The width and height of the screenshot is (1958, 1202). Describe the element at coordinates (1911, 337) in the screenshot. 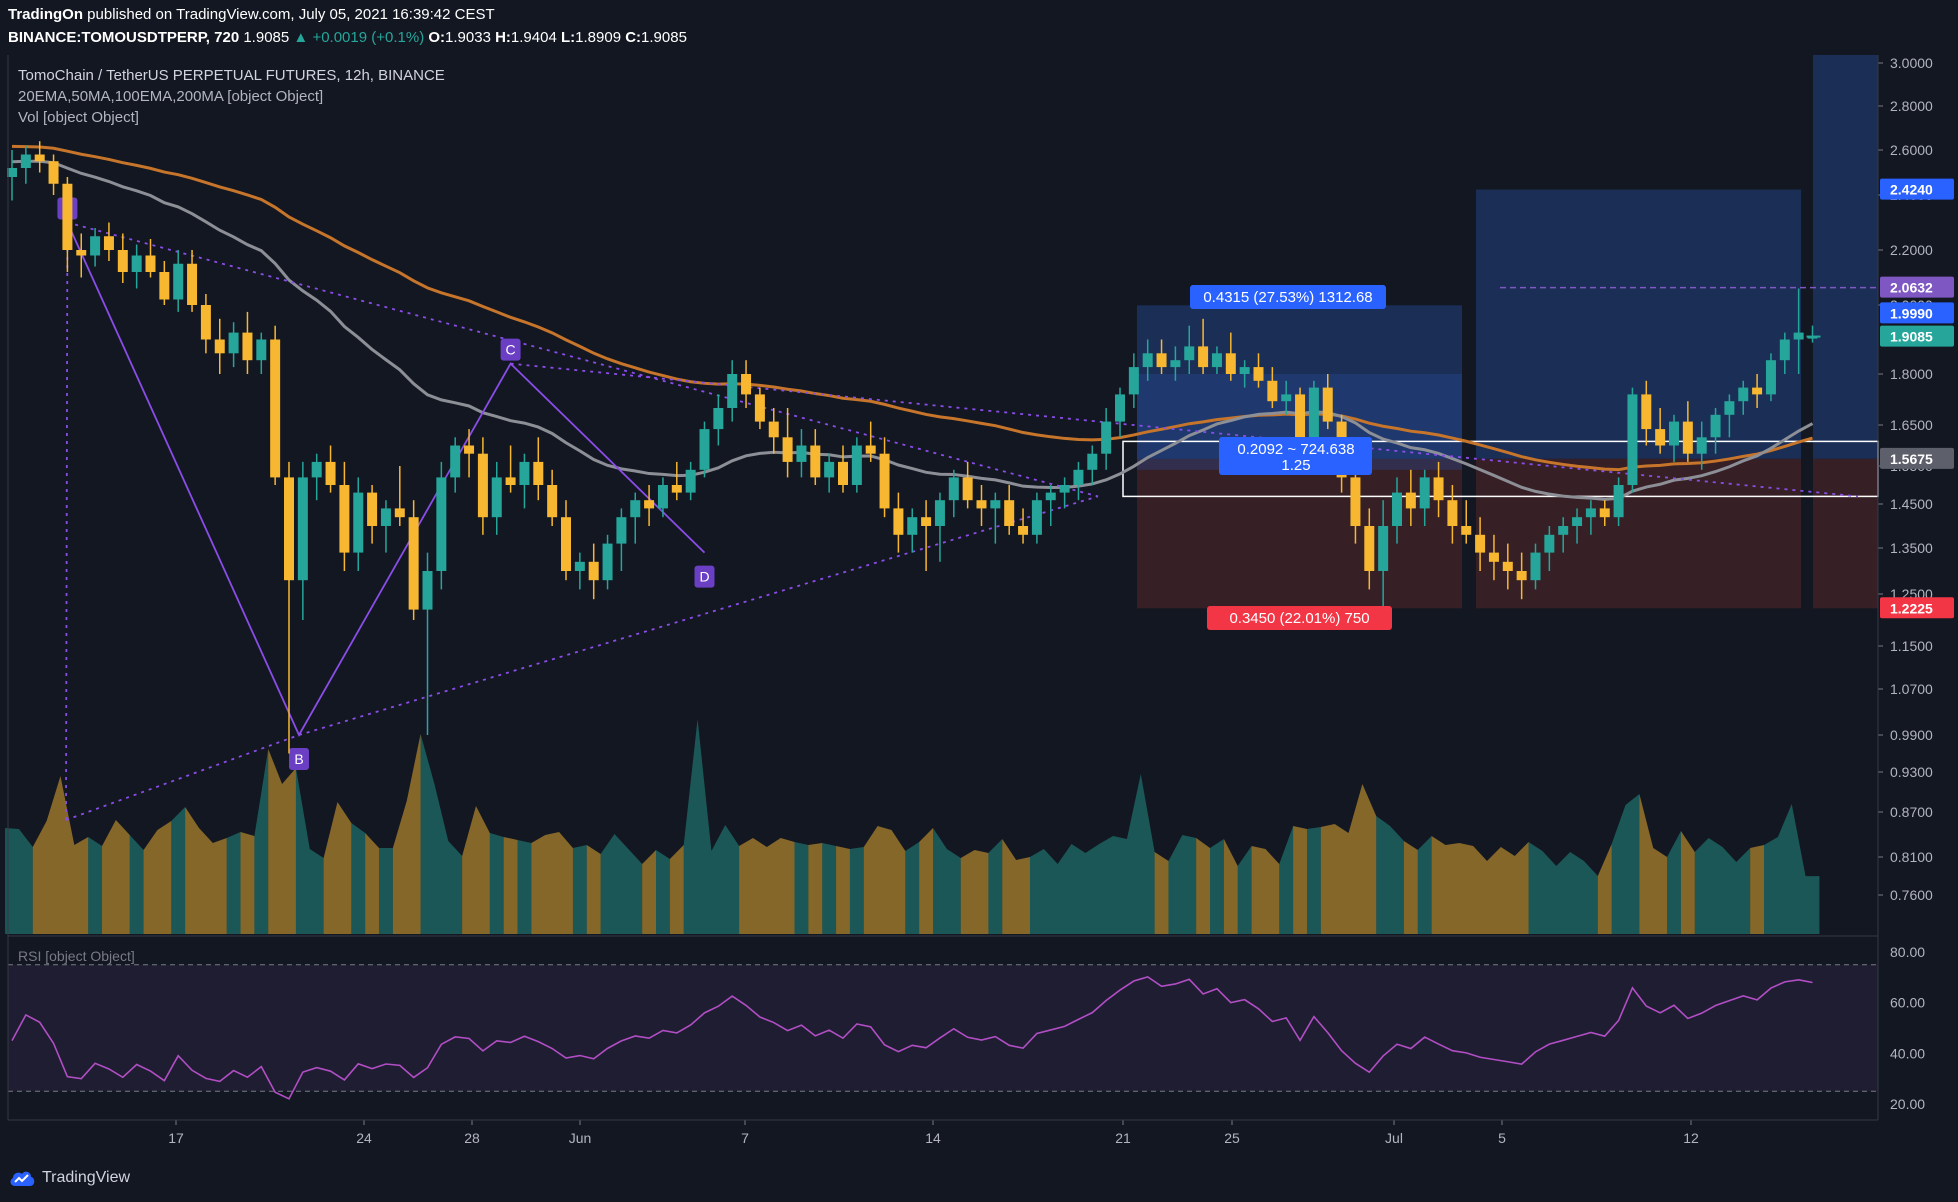

I see `price-label-text: 1.9085` at that location.